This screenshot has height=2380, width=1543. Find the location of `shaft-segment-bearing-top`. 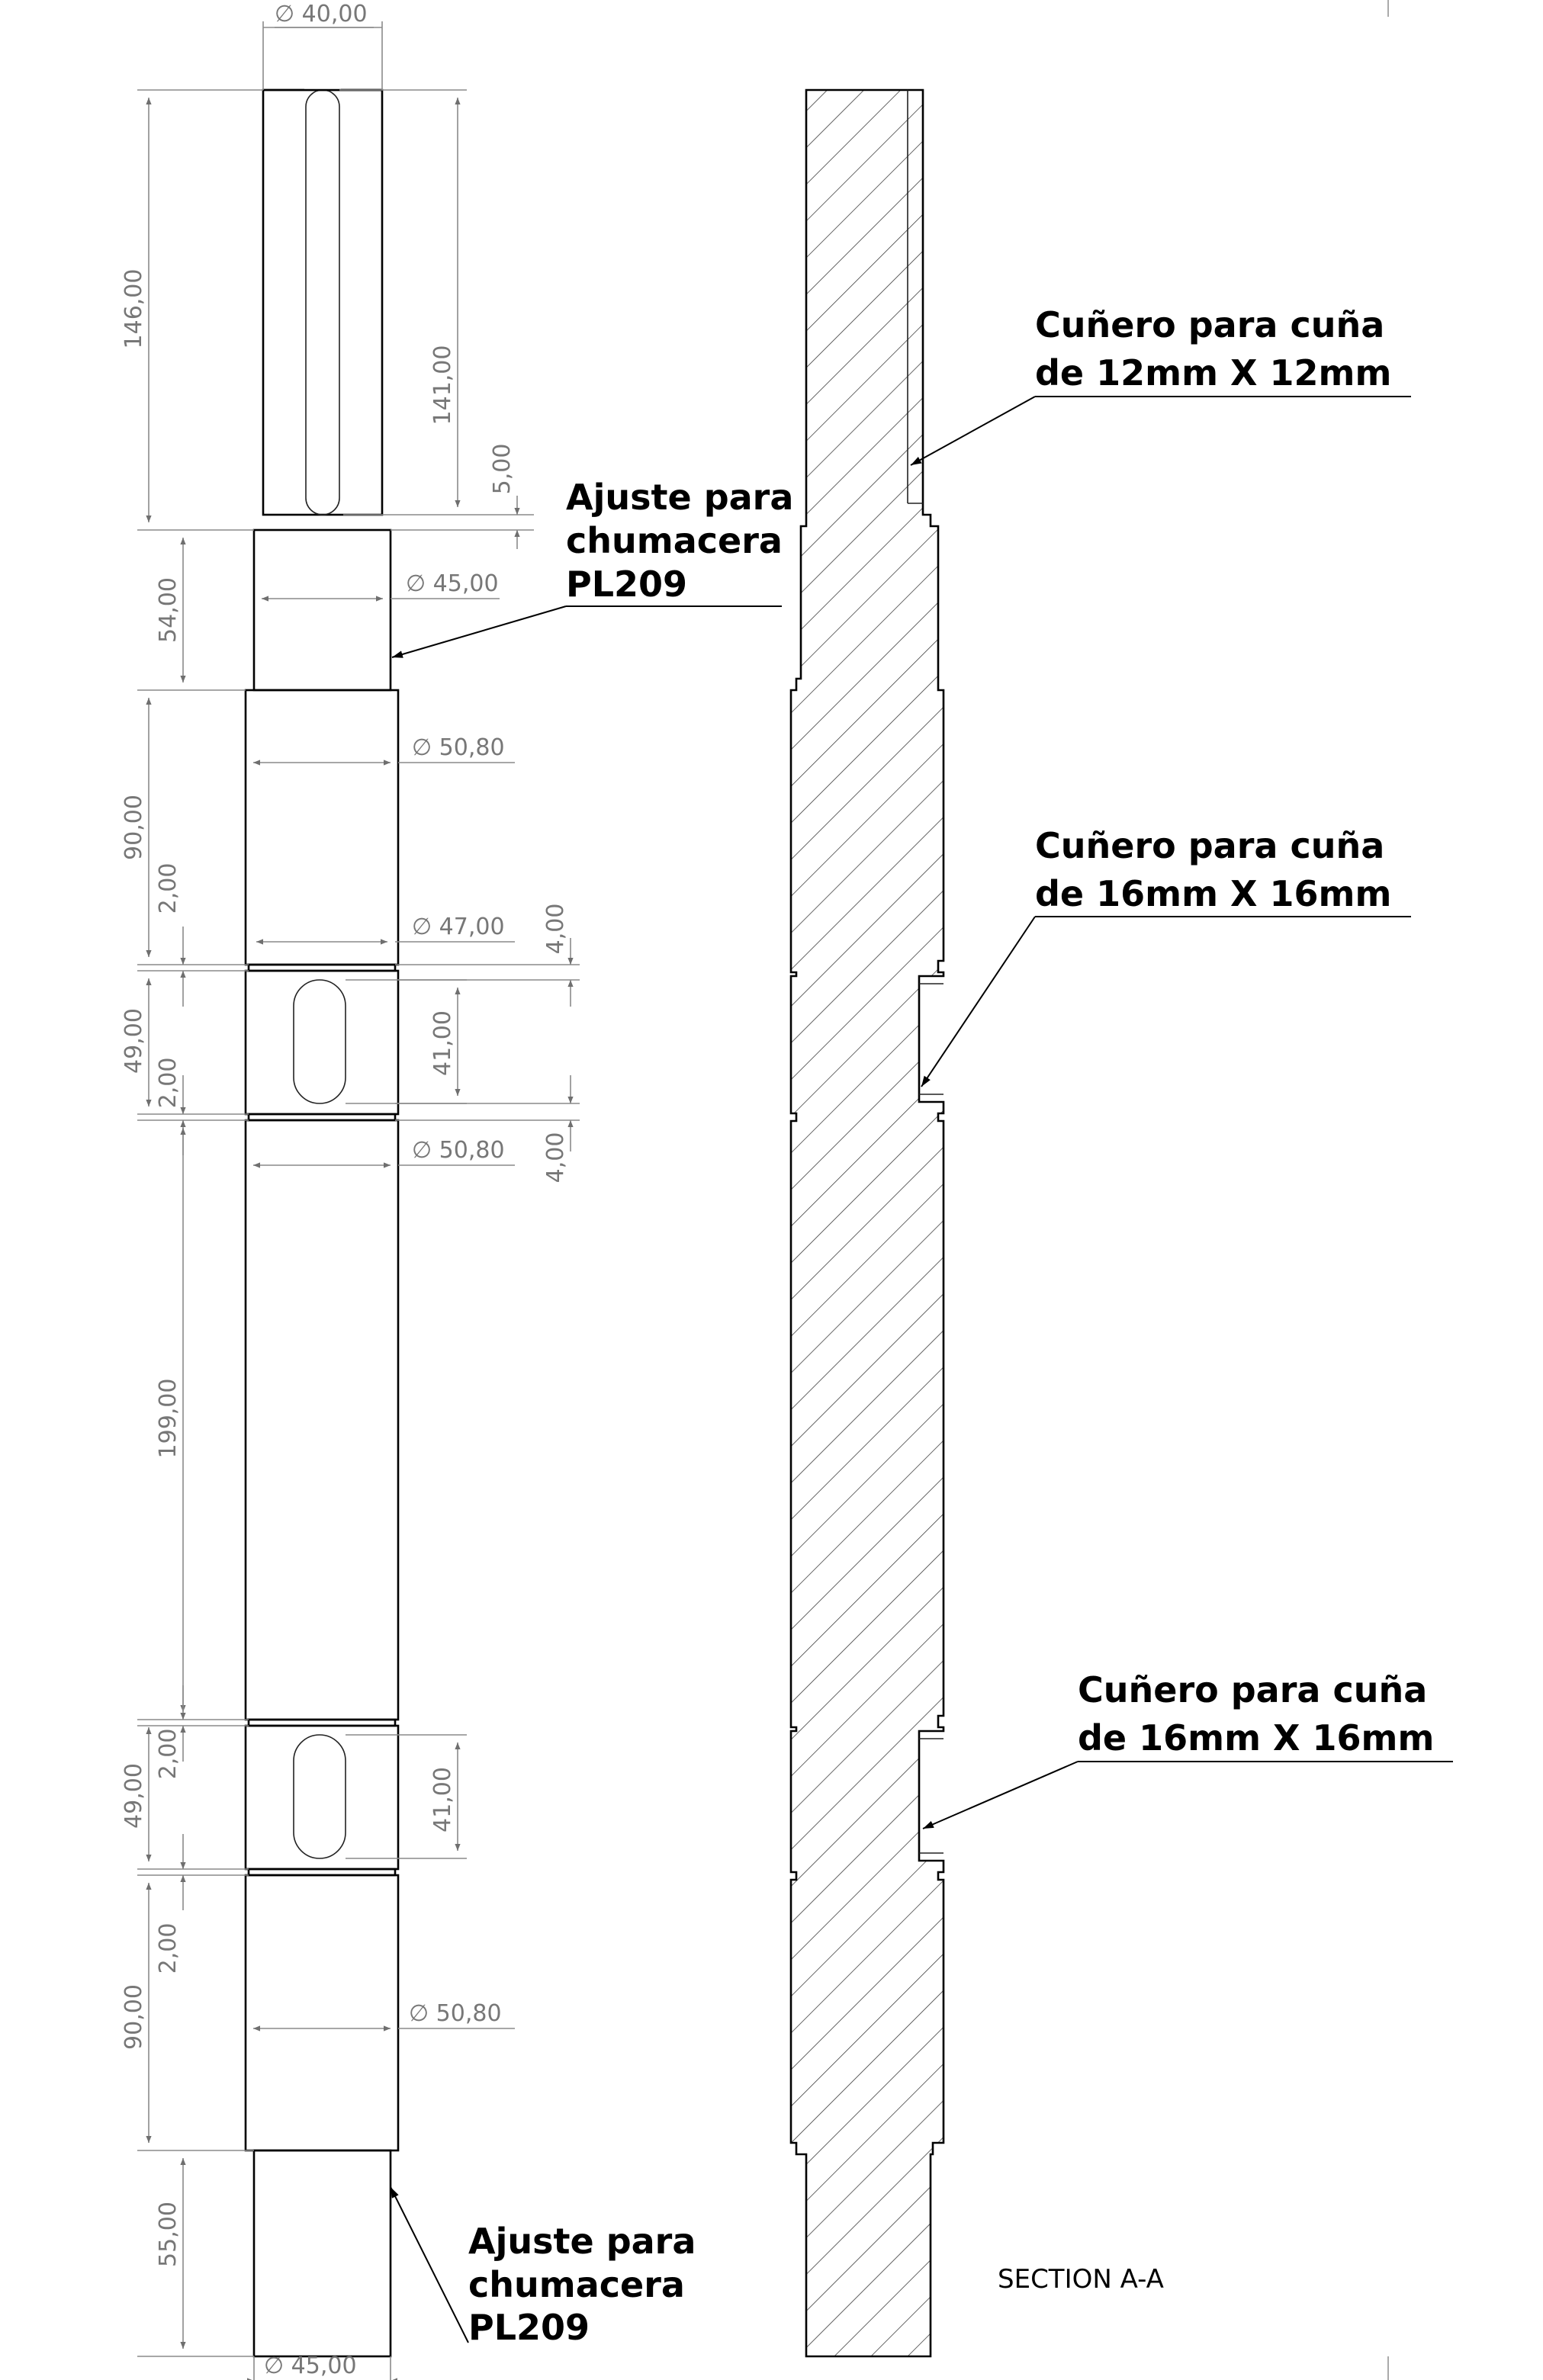

shaft-segment-bearing-top is located at coordinates (322, 610).